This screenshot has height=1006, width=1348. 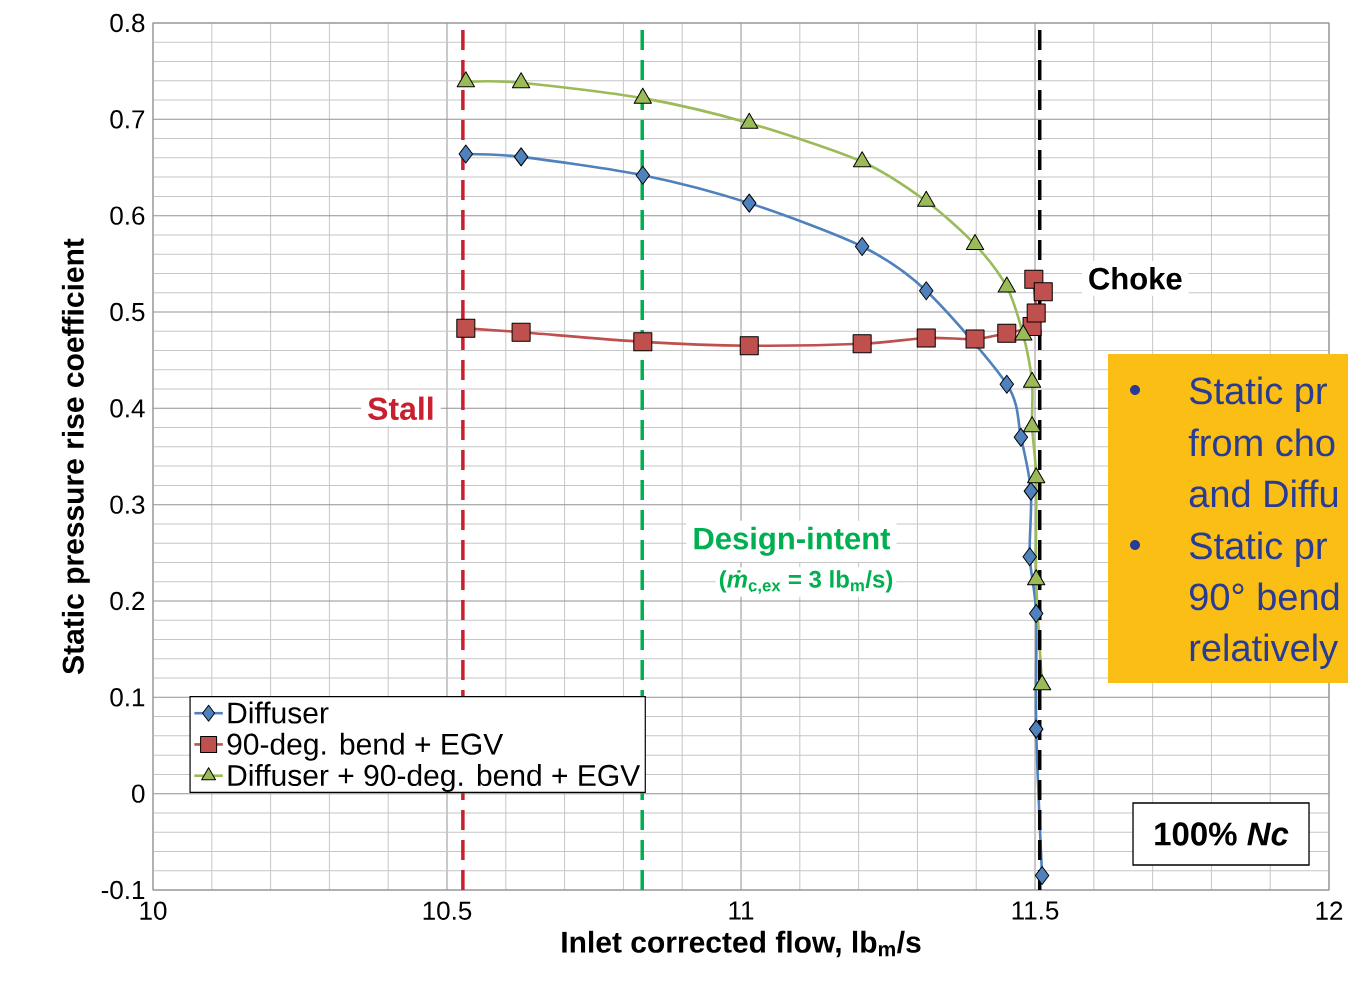 What do you see at coordinates (127, 119) in the screenshot?
I see `y-tick-label: 0.7` at bounding box center [127, 119].